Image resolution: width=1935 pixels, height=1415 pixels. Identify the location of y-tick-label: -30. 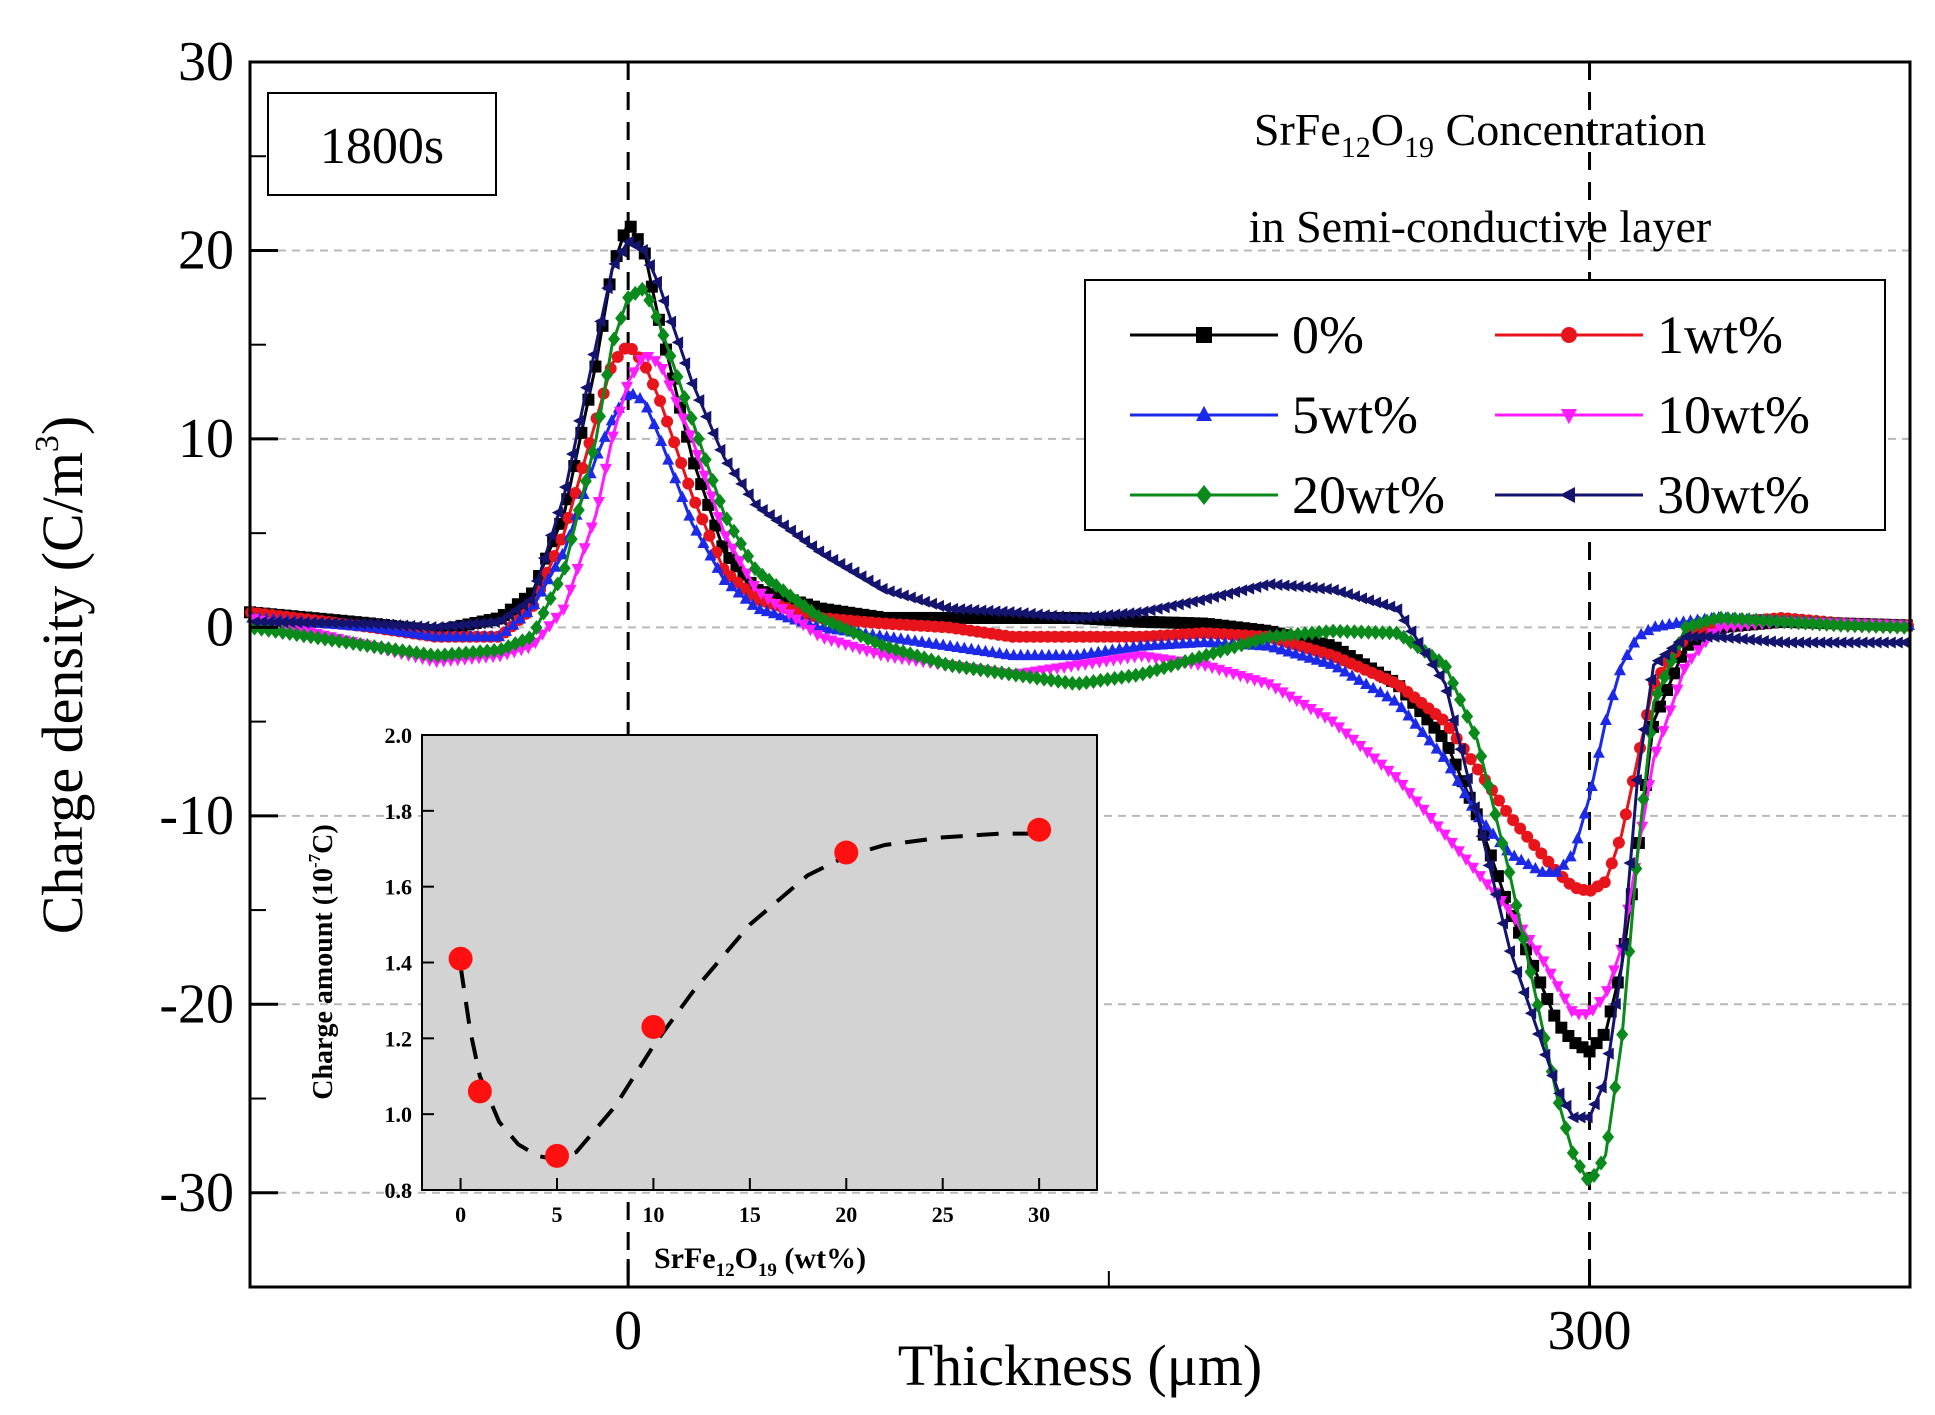
(196, 1193).